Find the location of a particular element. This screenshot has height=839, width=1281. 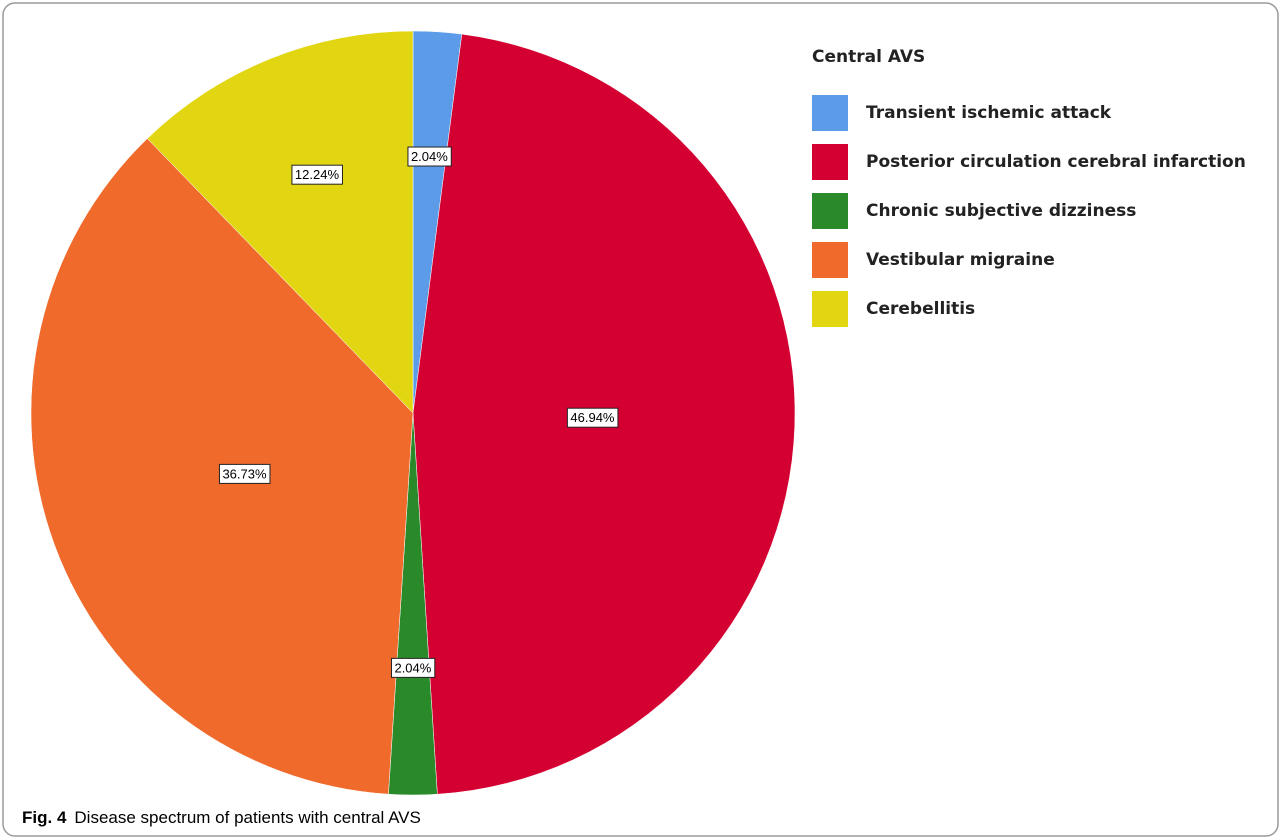

legend-label: Transient ischemic attack is located at coordinates (989, 113).